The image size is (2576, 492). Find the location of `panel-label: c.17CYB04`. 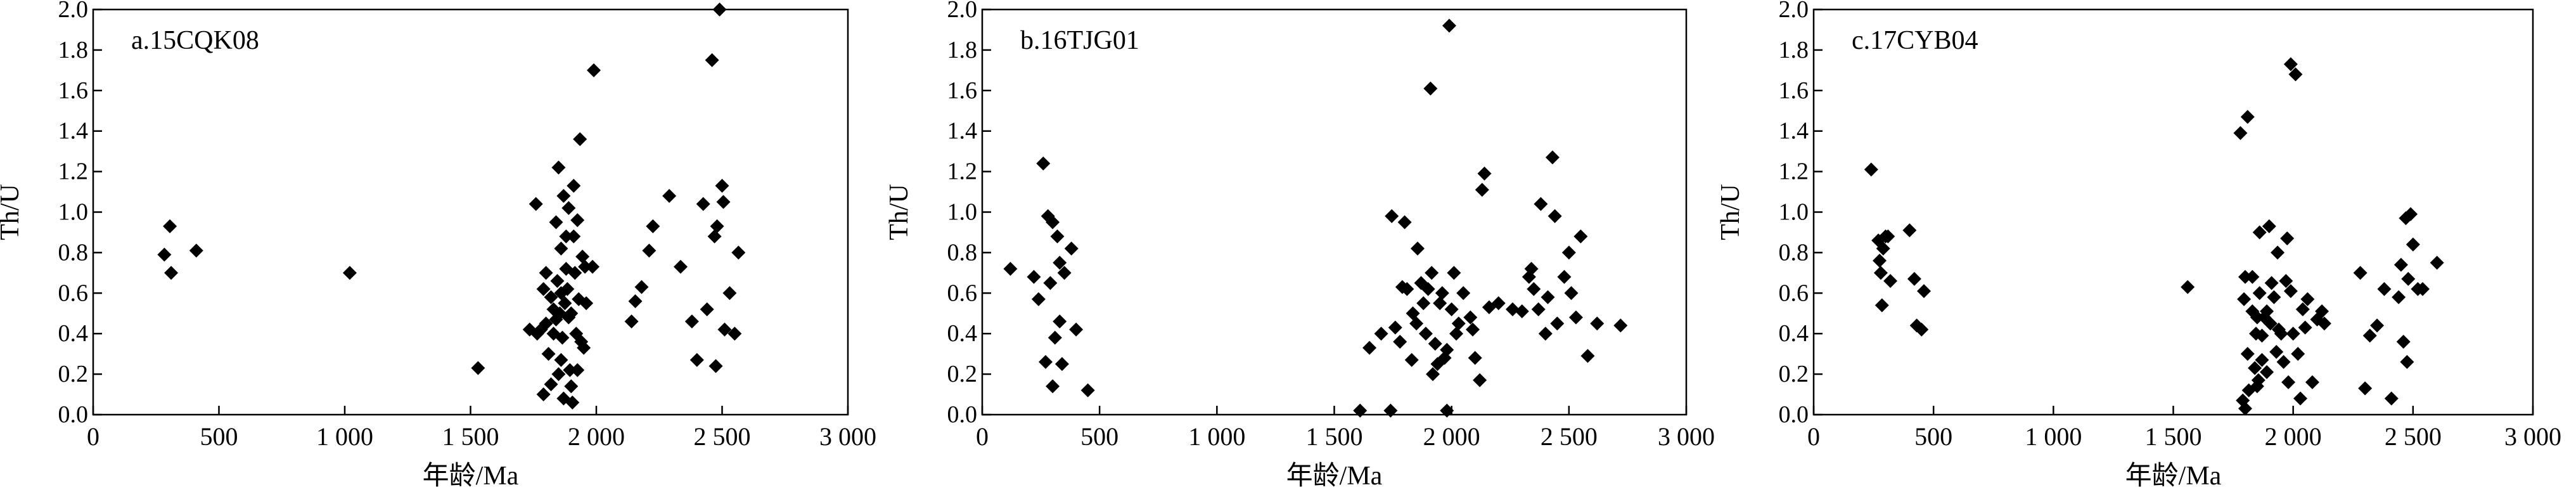

panel-label: c.17CYB04 is located at coordinates (1915, 40).